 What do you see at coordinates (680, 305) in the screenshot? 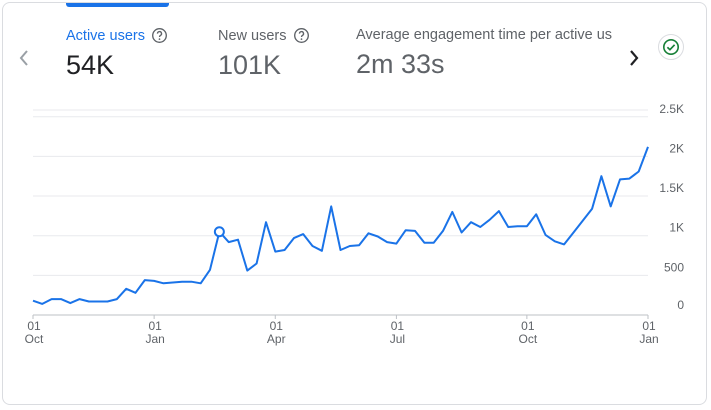
I see `y-tick-label: 0` at bounding box center [680, 305].